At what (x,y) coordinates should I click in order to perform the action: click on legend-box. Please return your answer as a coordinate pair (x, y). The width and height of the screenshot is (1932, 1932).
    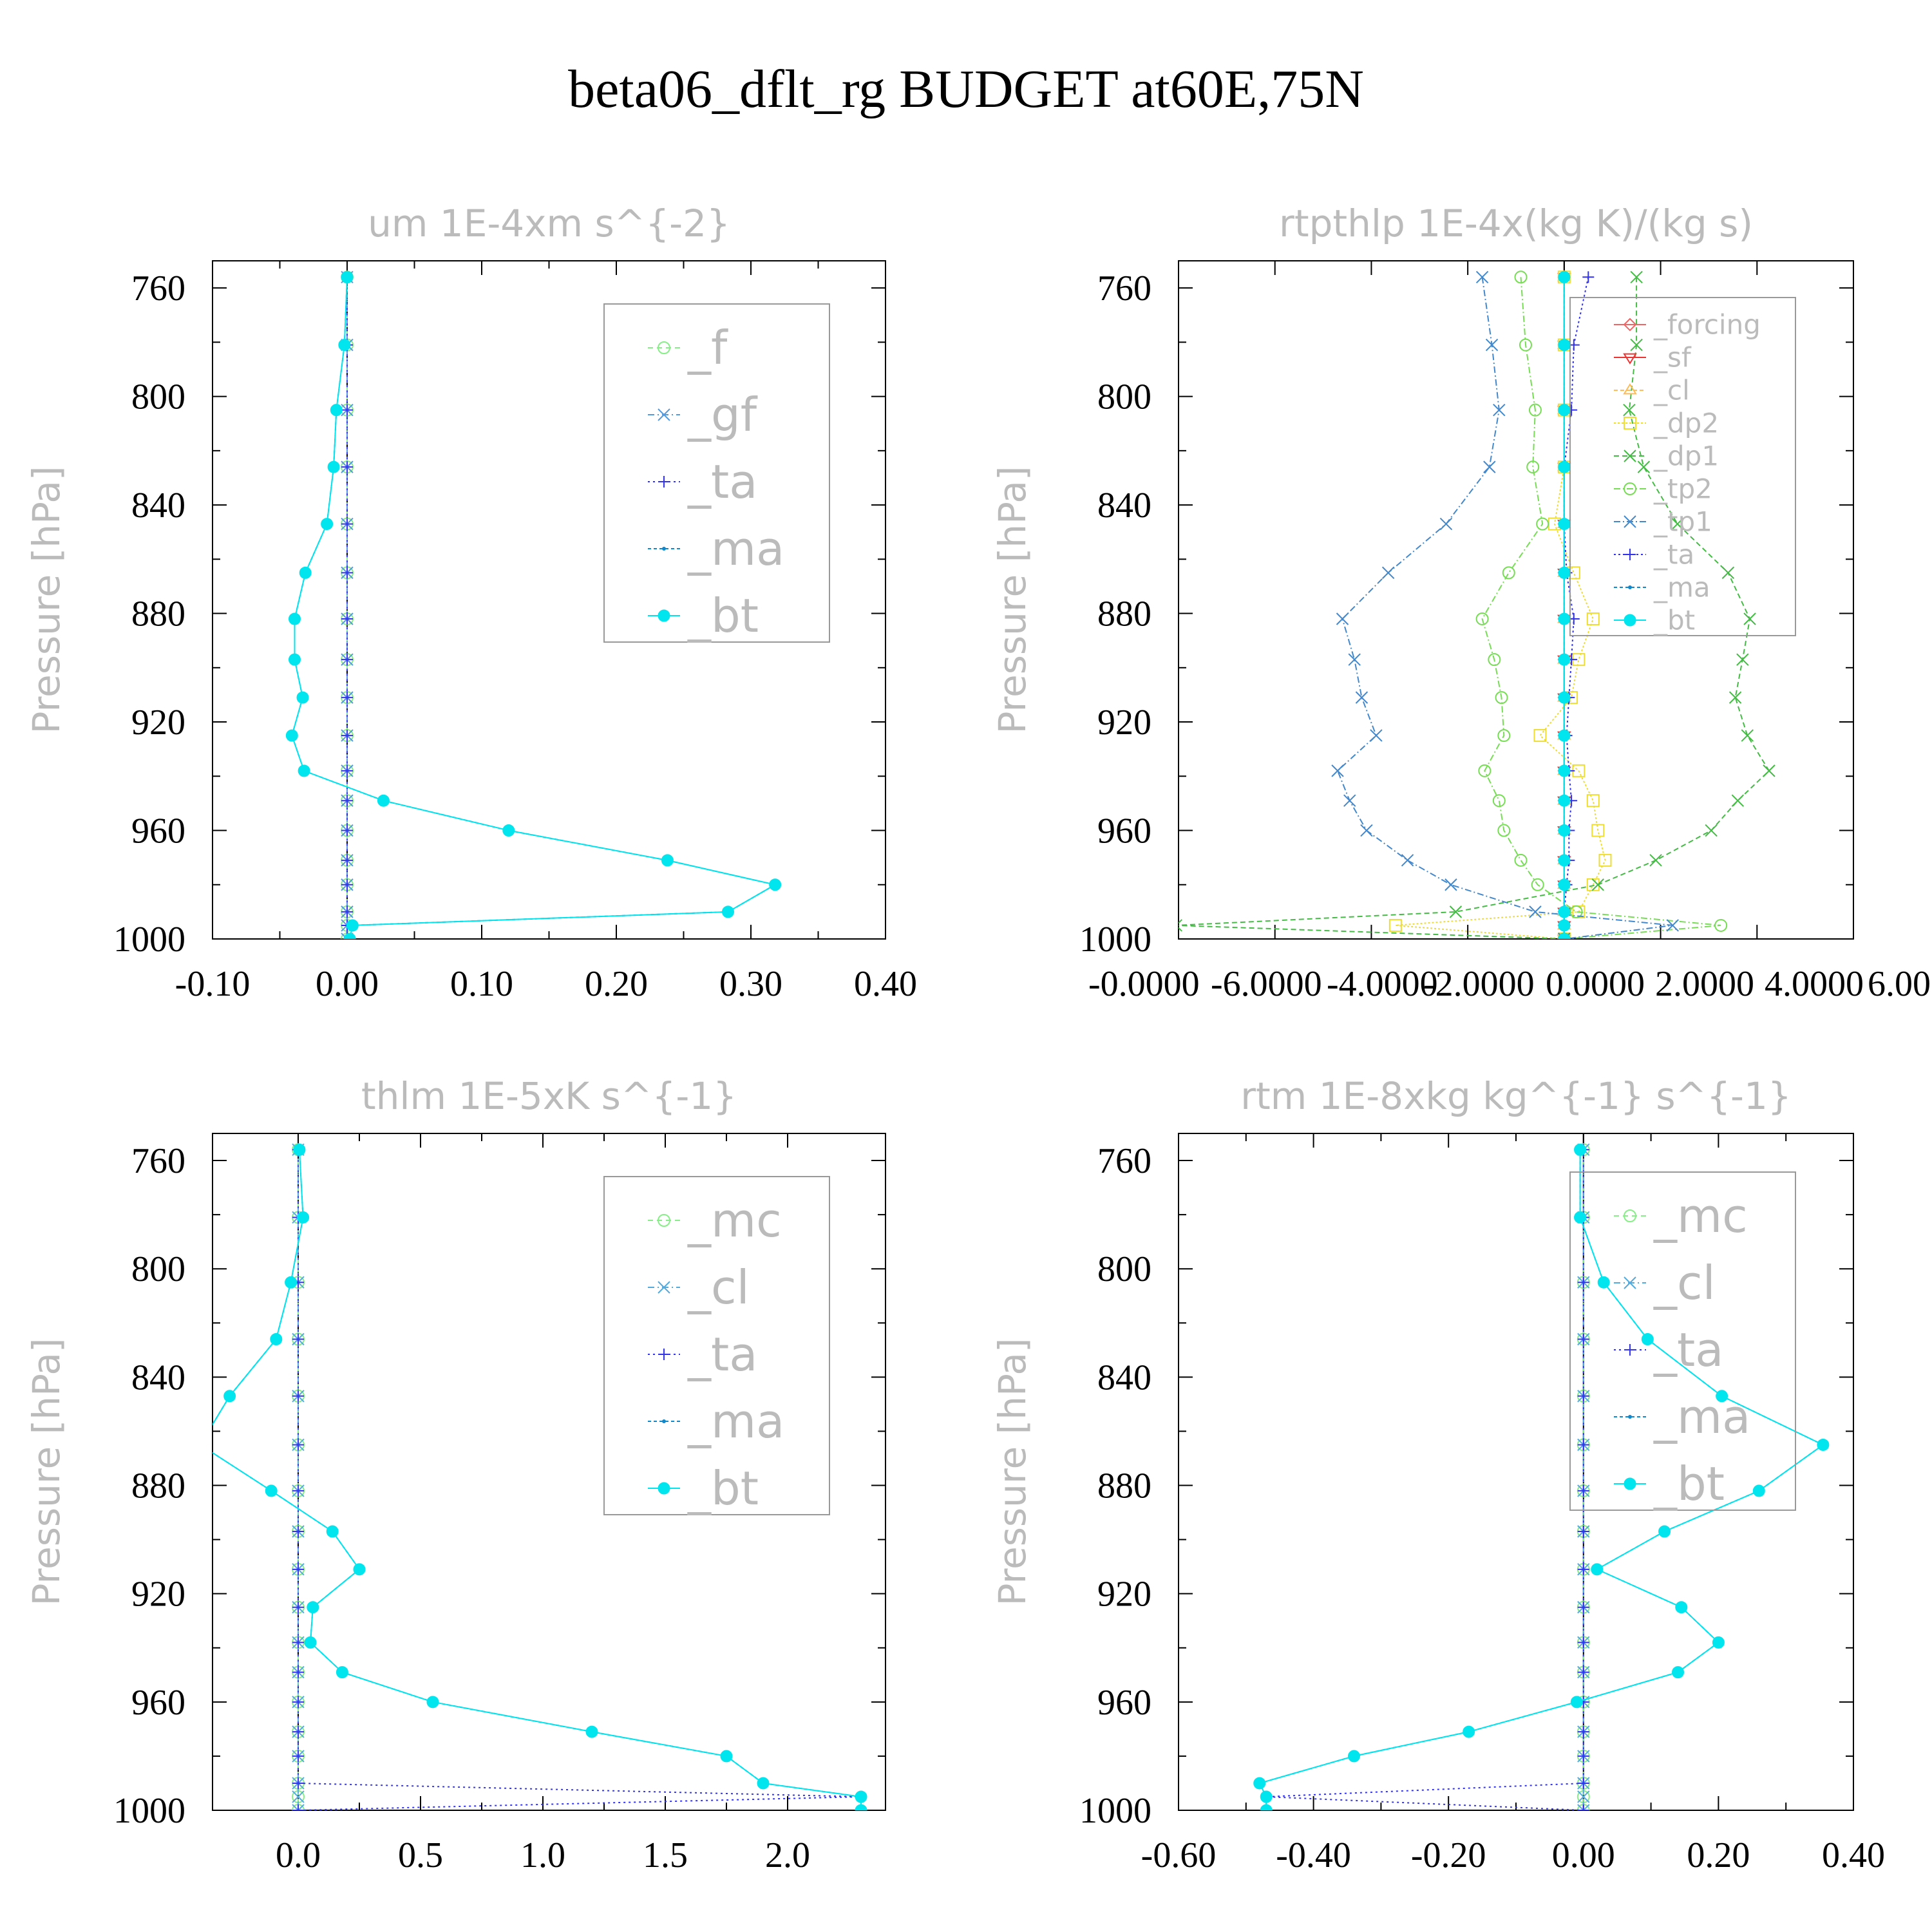
    Looking at the image, I should click on (716, 473).